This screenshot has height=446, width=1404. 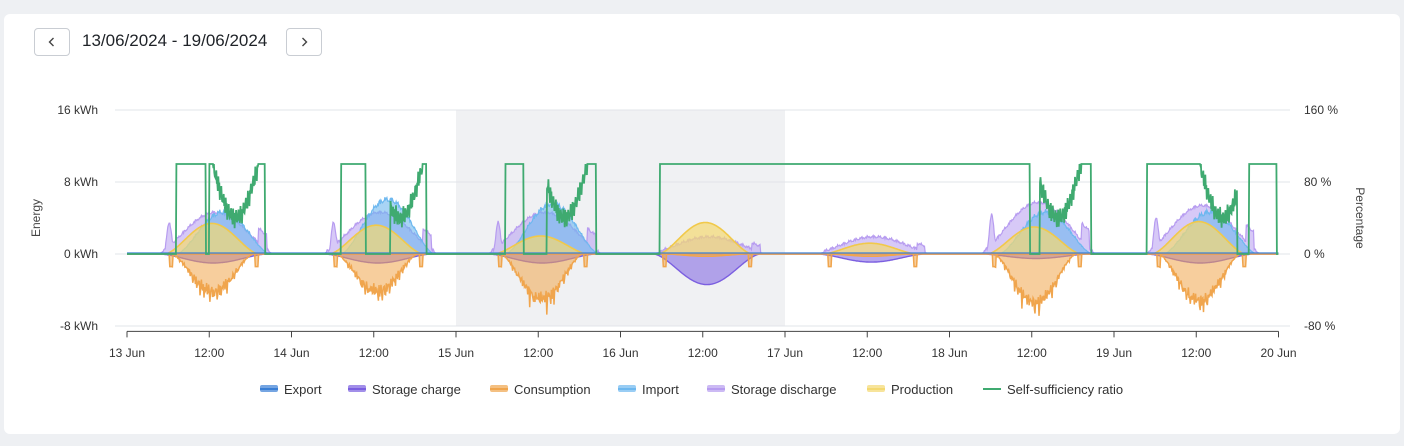 What do you see at coordinates (303, 389) in the screenshot?
I see `legend-label: Export` at bounding box center [303, 389].